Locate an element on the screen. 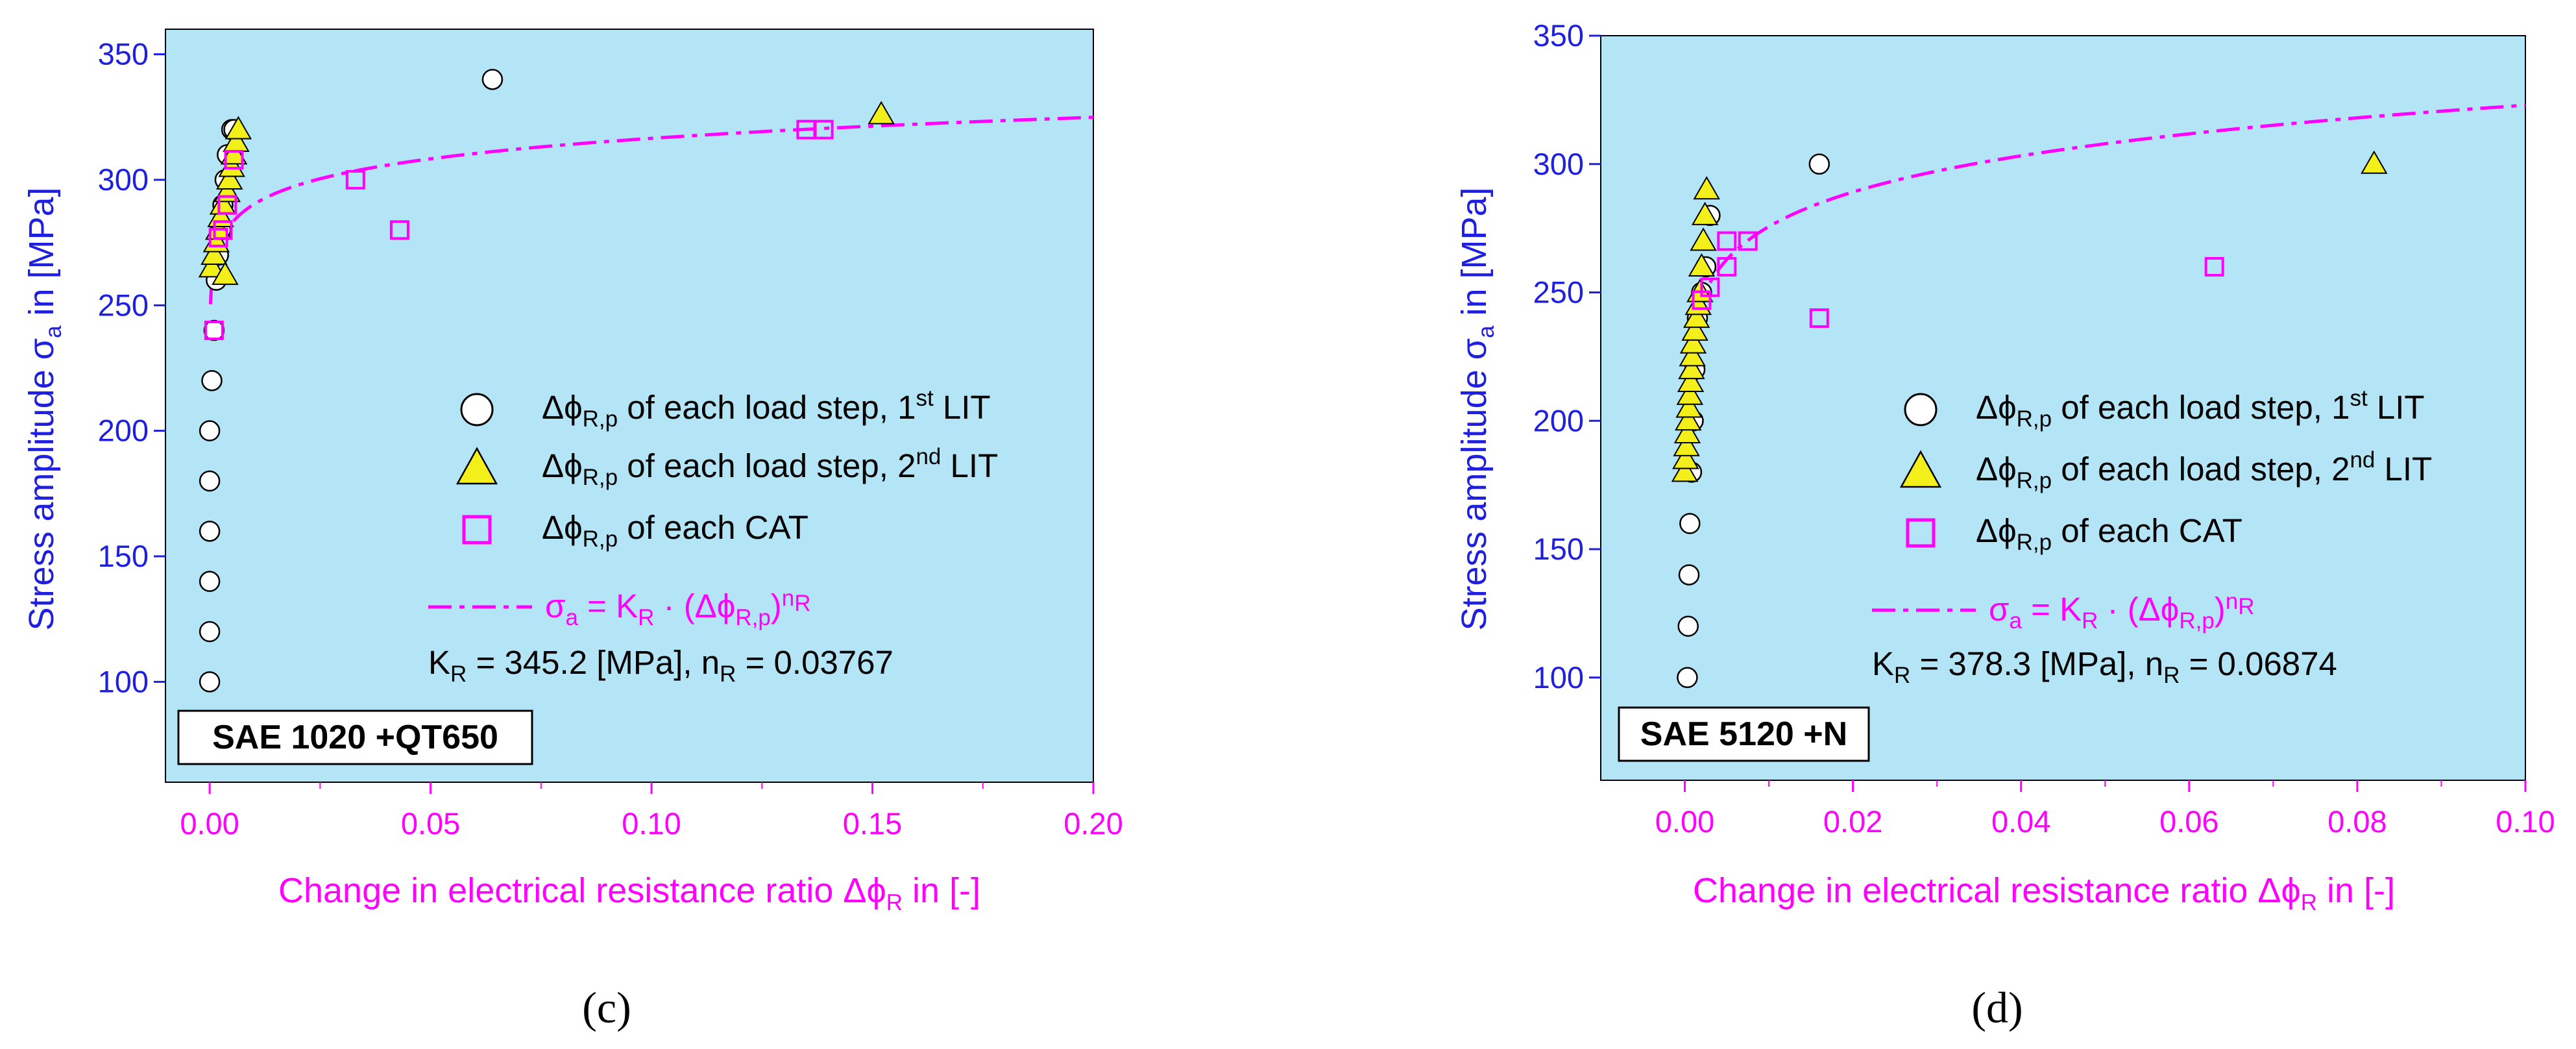 This screenshot has height=1049, width=2576. legend-text: ) is located at coordinates (776, 605).